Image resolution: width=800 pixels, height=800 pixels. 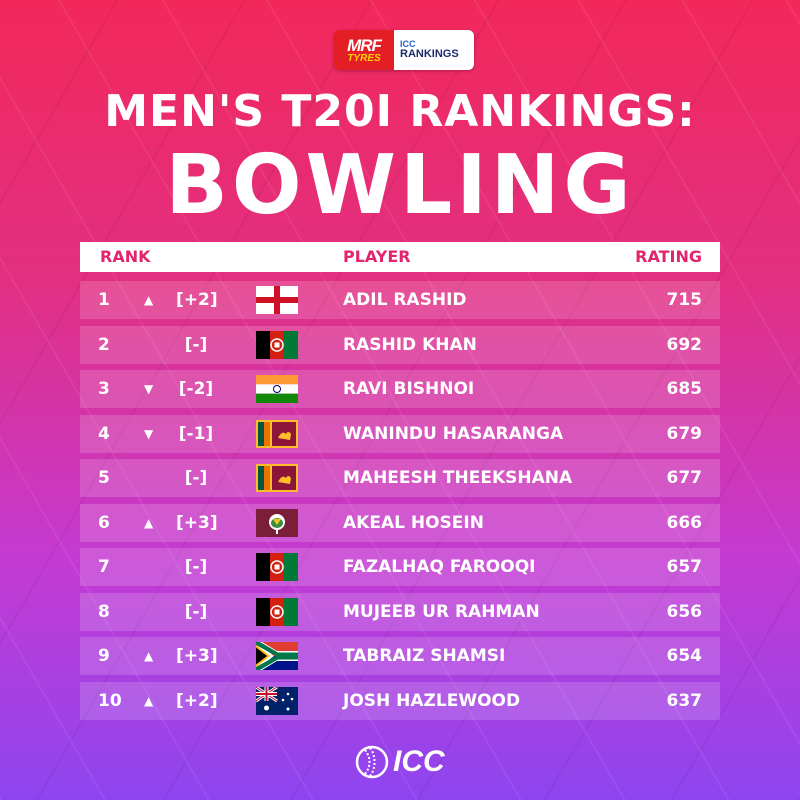 I want to click on mrf-icc-rankings-logo: MRF TYRES ICC RANKINGS, so click(x=404, y=50).